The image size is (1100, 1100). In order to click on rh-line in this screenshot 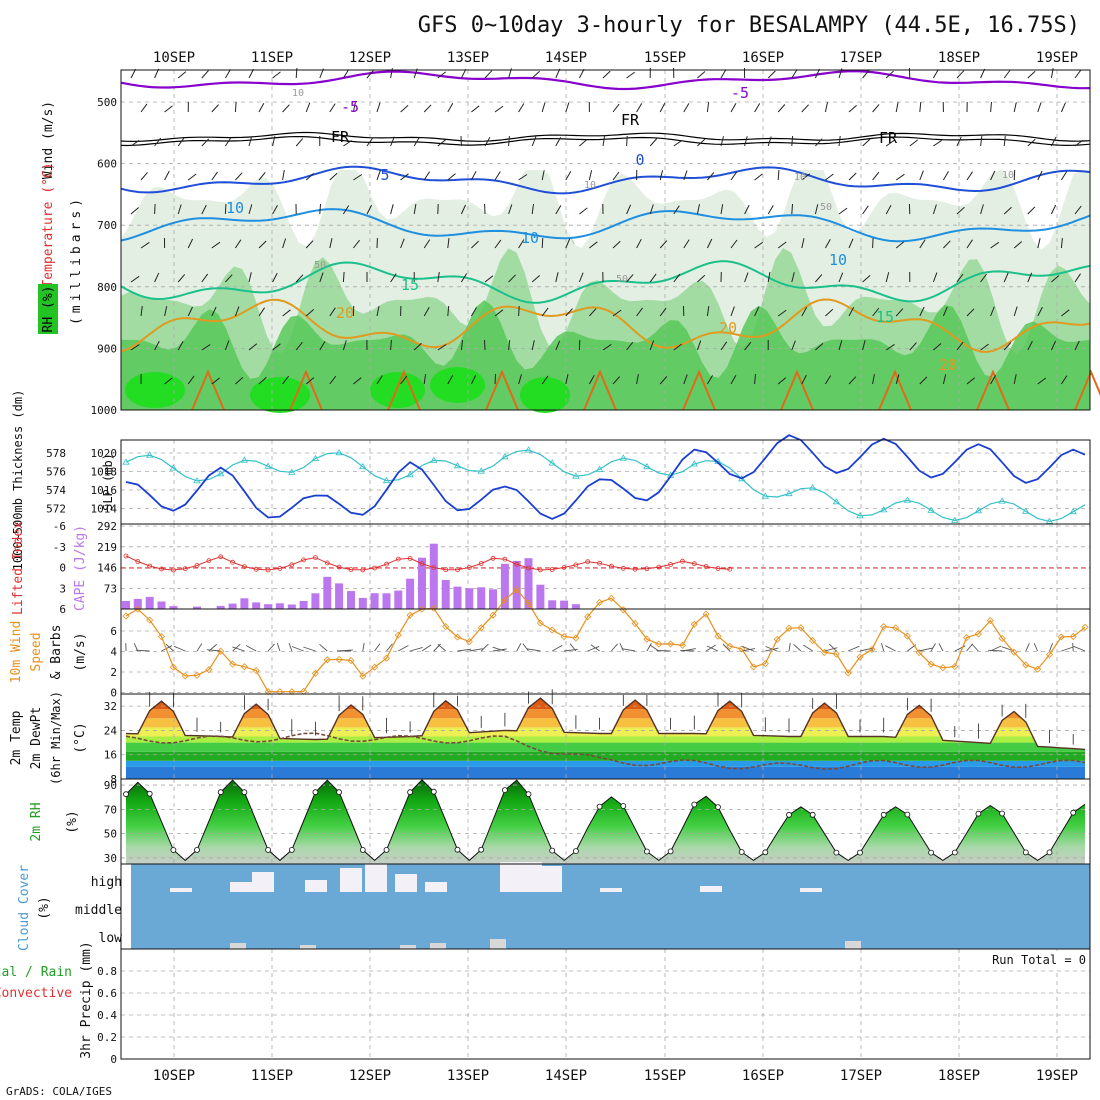, I will do `click(605, 820)`.